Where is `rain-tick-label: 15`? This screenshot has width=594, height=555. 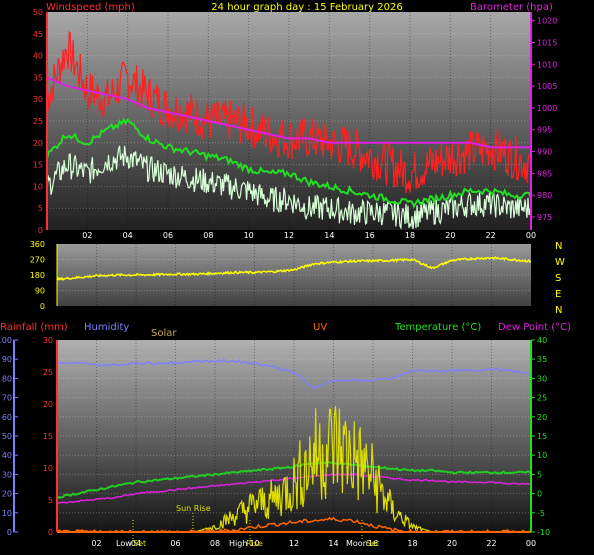 rain-tick-label: 15 is located at coordinates (48, 436).